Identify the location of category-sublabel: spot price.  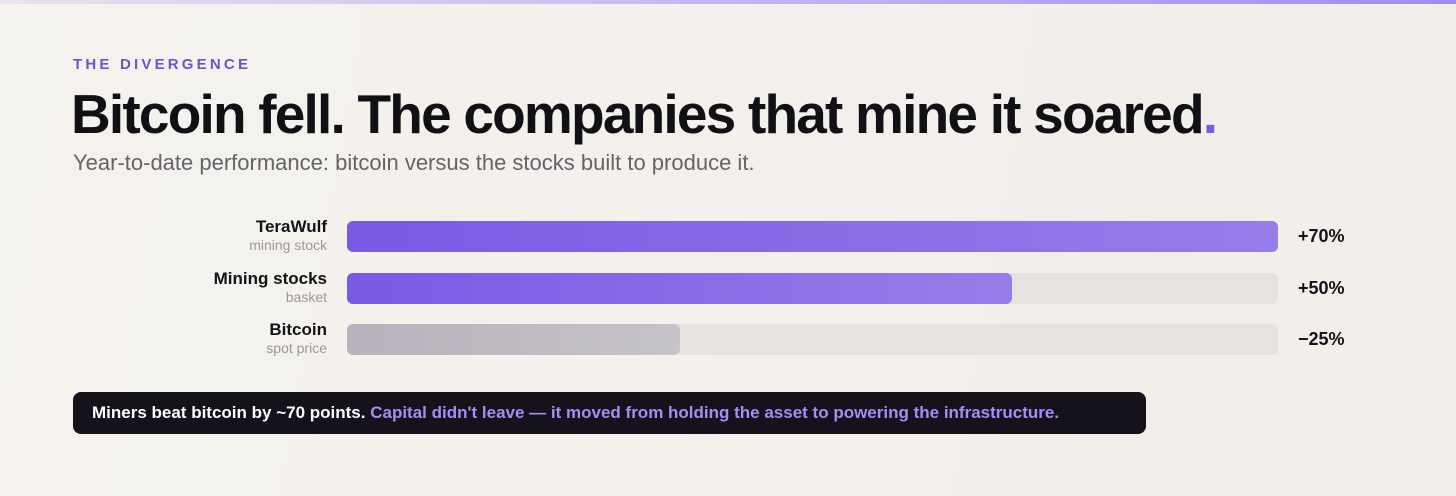
(296, 348).